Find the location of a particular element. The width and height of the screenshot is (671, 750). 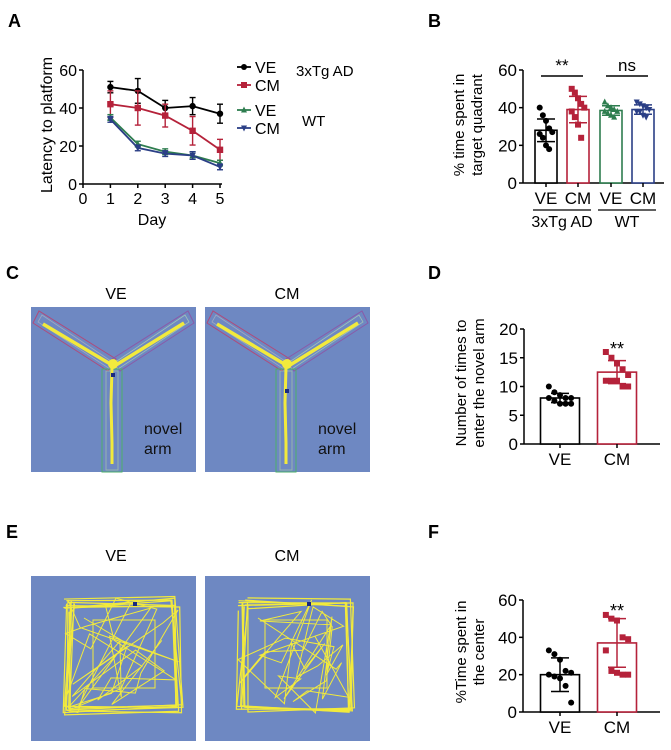

x-tick-label: 4 is located at coordinates (192, 199).